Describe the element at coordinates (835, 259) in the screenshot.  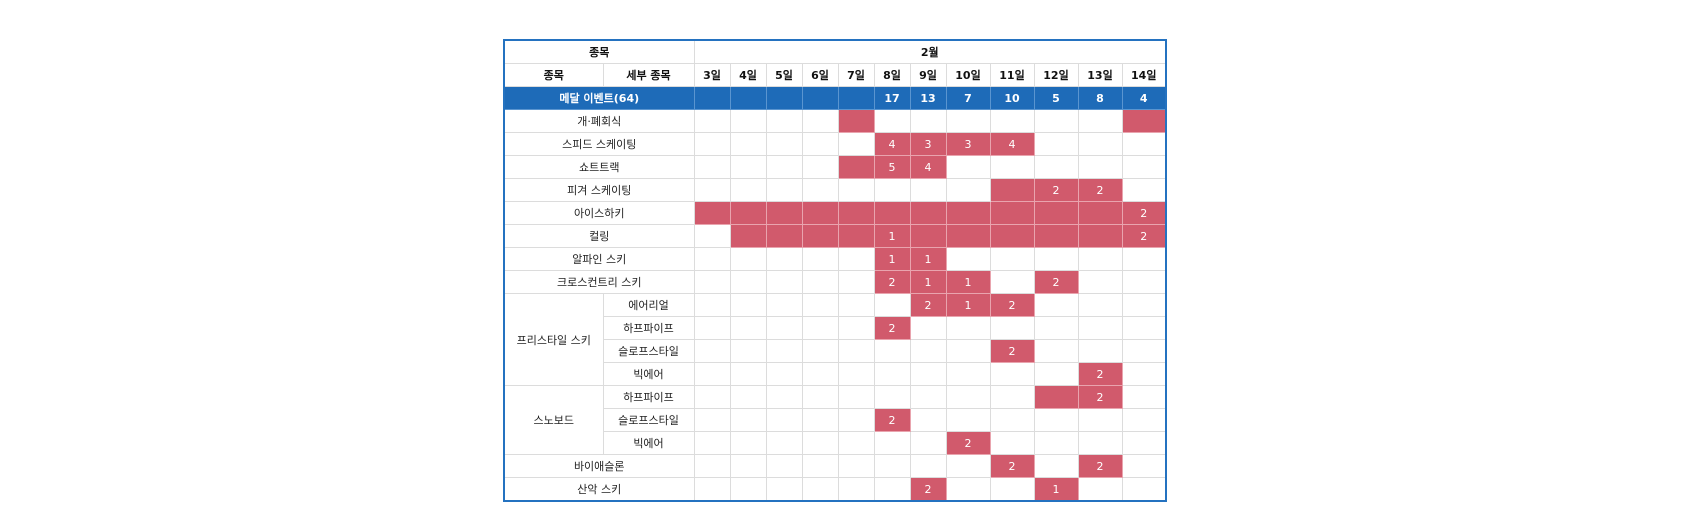
I see `sport-row: 알파인 스키 1 1` at that location.